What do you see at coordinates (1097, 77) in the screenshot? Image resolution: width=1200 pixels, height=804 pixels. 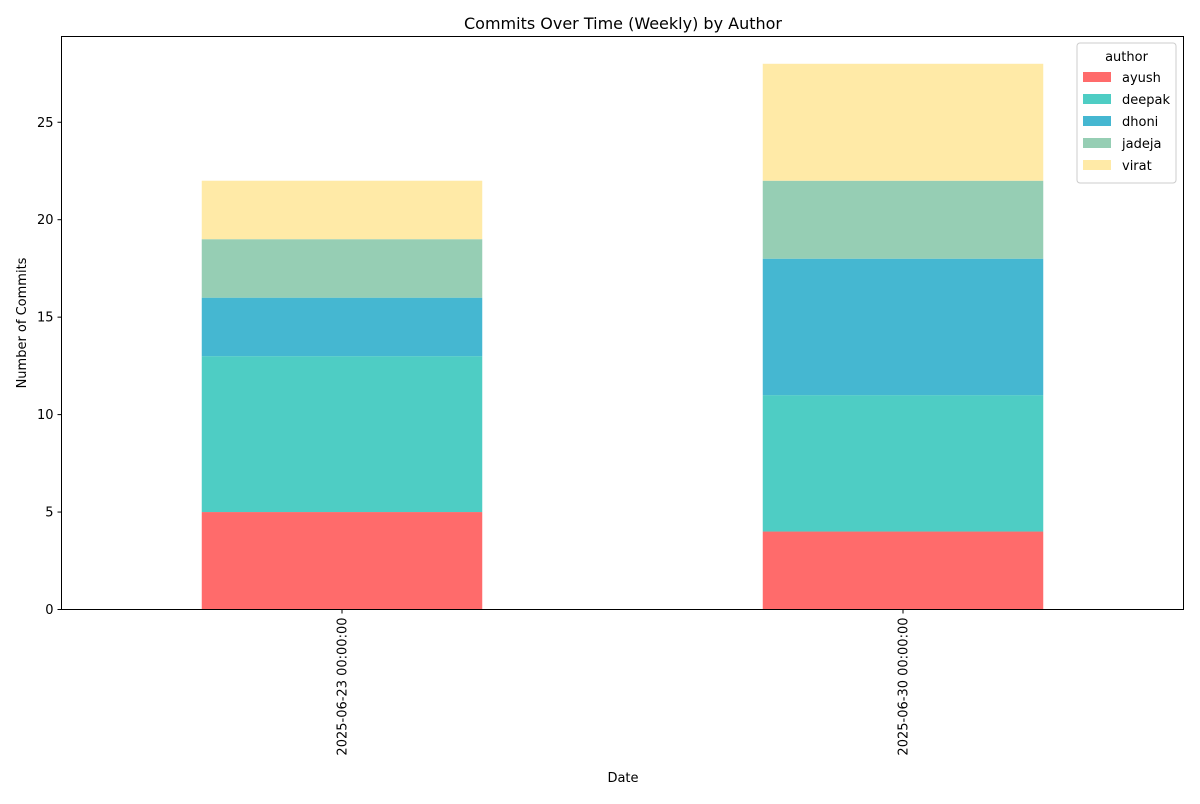 I see `legend-swatch-ayush` at bounding box center [1097, 77].